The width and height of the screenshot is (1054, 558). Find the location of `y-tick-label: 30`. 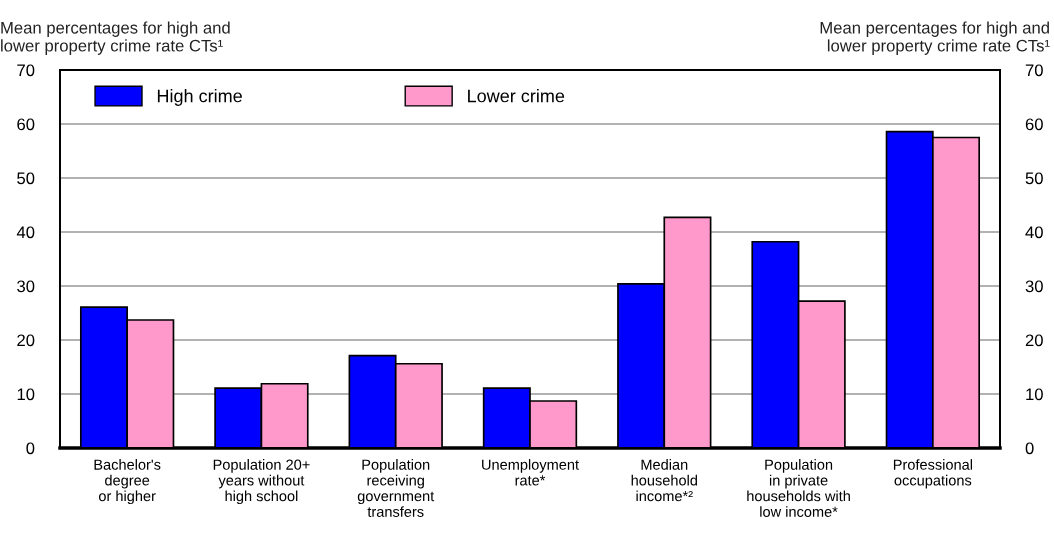

y-tick-label: 30 is located at coordinates (26, 286).